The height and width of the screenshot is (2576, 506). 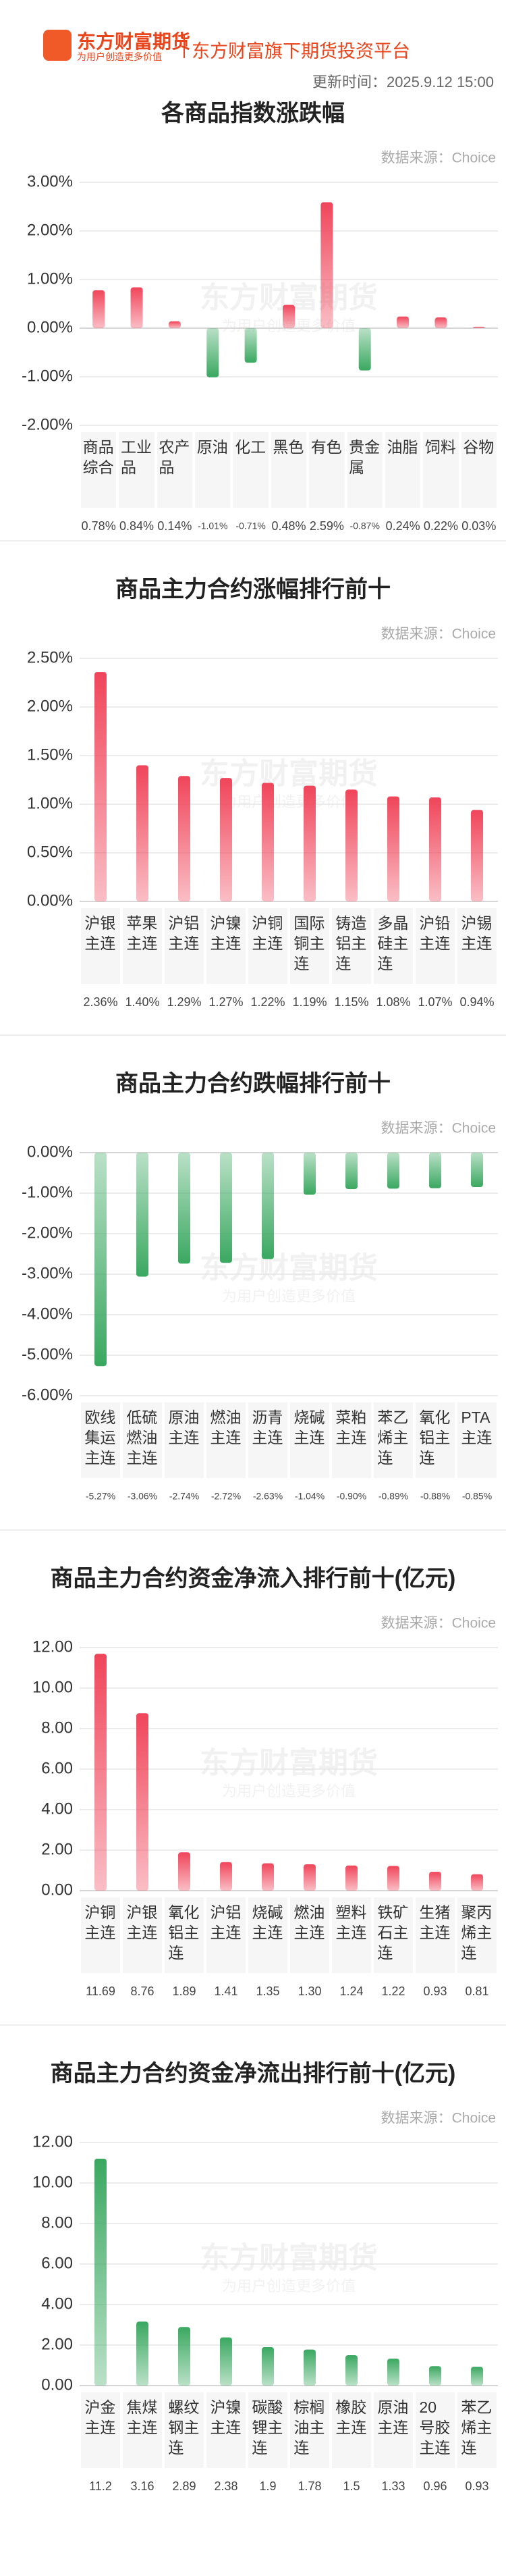 I want to click on category-cell: 沪镍主连, so click(x=226, y=946).